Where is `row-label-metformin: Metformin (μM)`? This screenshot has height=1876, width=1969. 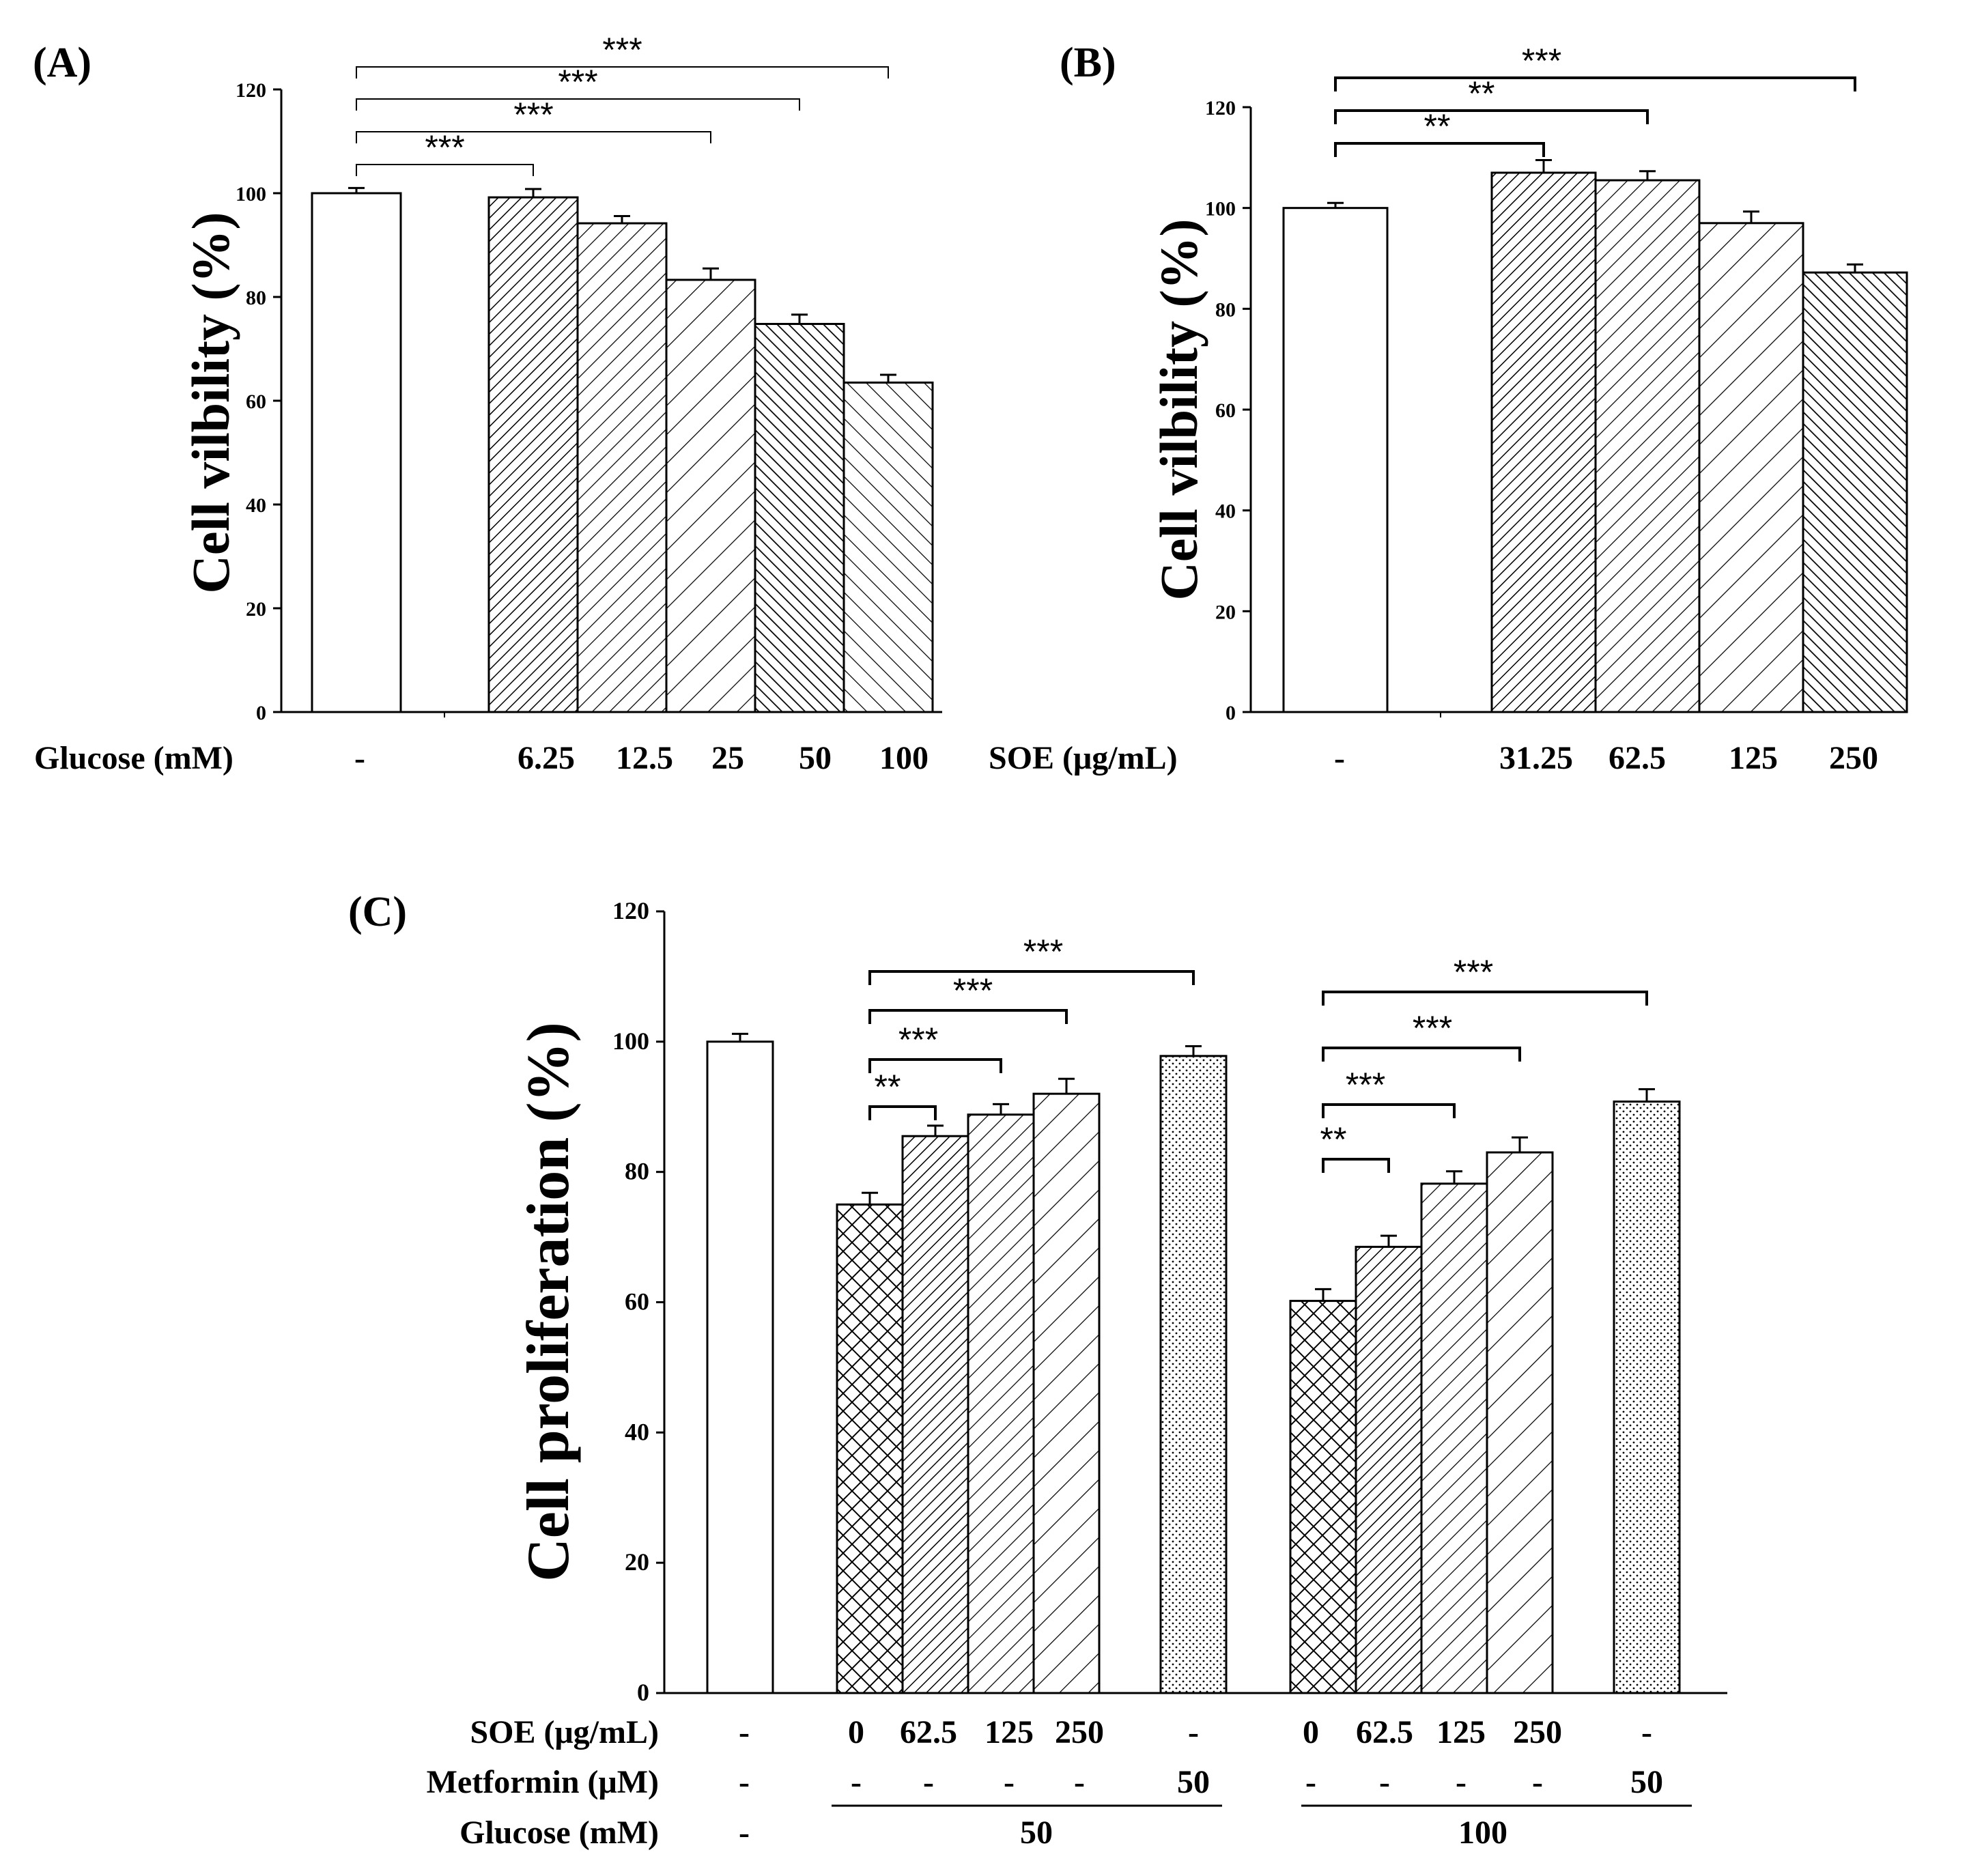 row-label-metformin: Metformin (μM) is located at coordinates (543, 1782).